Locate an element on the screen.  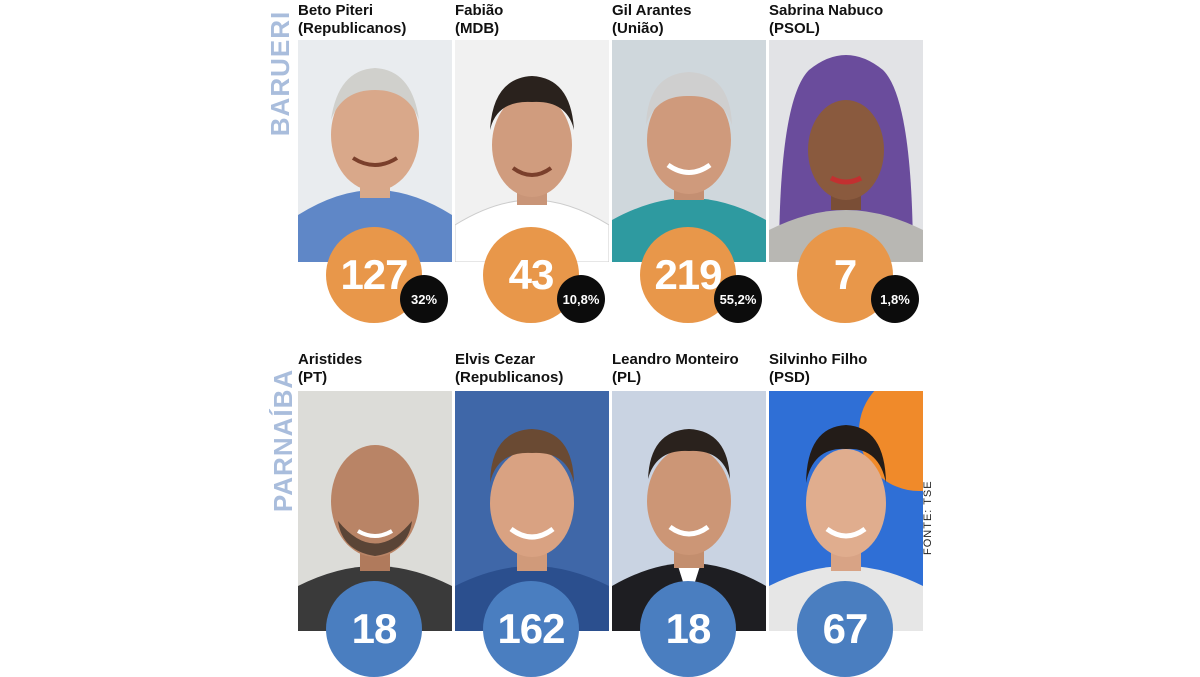
vote-percent-badge: 32% is located at coordinates (424, 299).